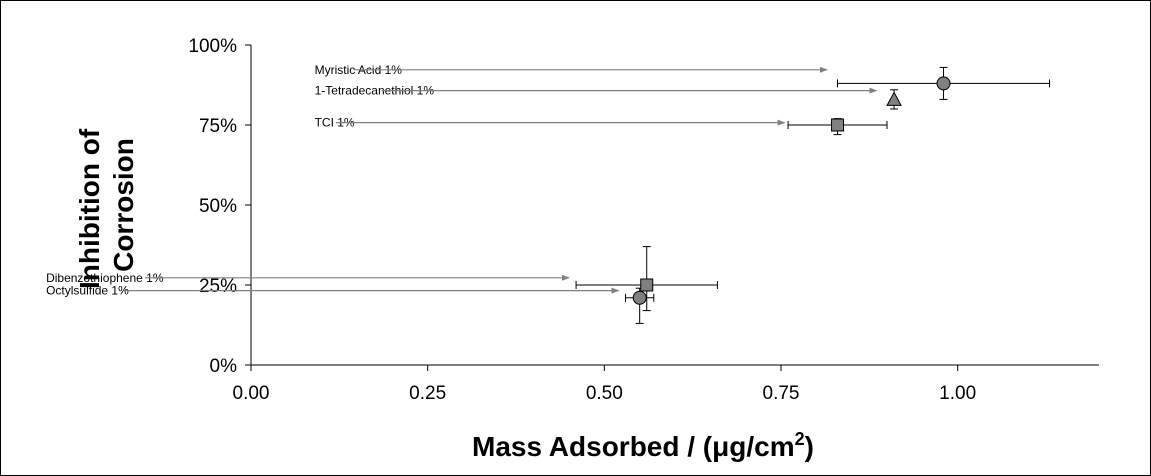  Describe the element at coordinates (427, 393) in the screenshot. I see `x-tick-label: 0.25` at that location.